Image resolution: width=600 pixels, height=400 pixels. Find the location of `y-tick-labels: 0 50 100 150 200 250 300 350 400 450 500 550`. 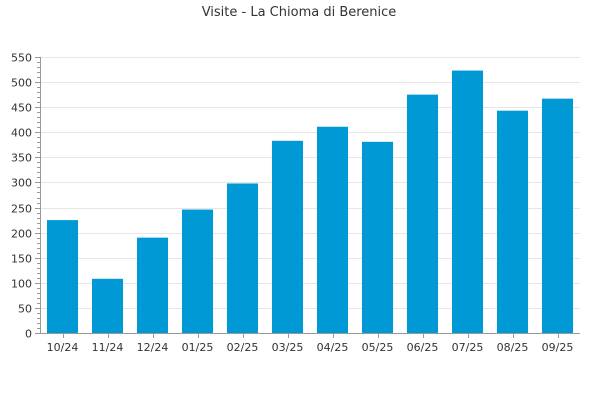

y-tick-labels: 0 50 100 150 200 250 300 350 400 450 500 550 is located at coordinates (21, 196).